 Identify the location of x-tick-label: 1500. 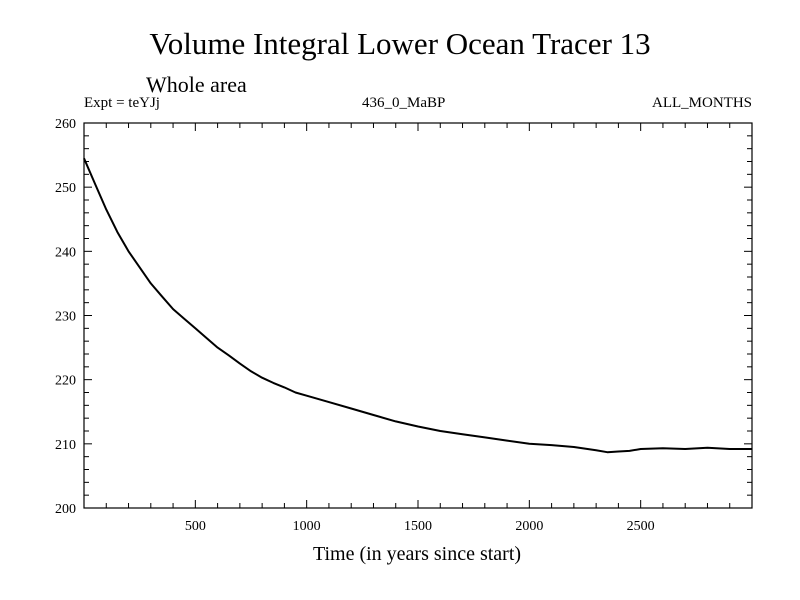
(418, 526).